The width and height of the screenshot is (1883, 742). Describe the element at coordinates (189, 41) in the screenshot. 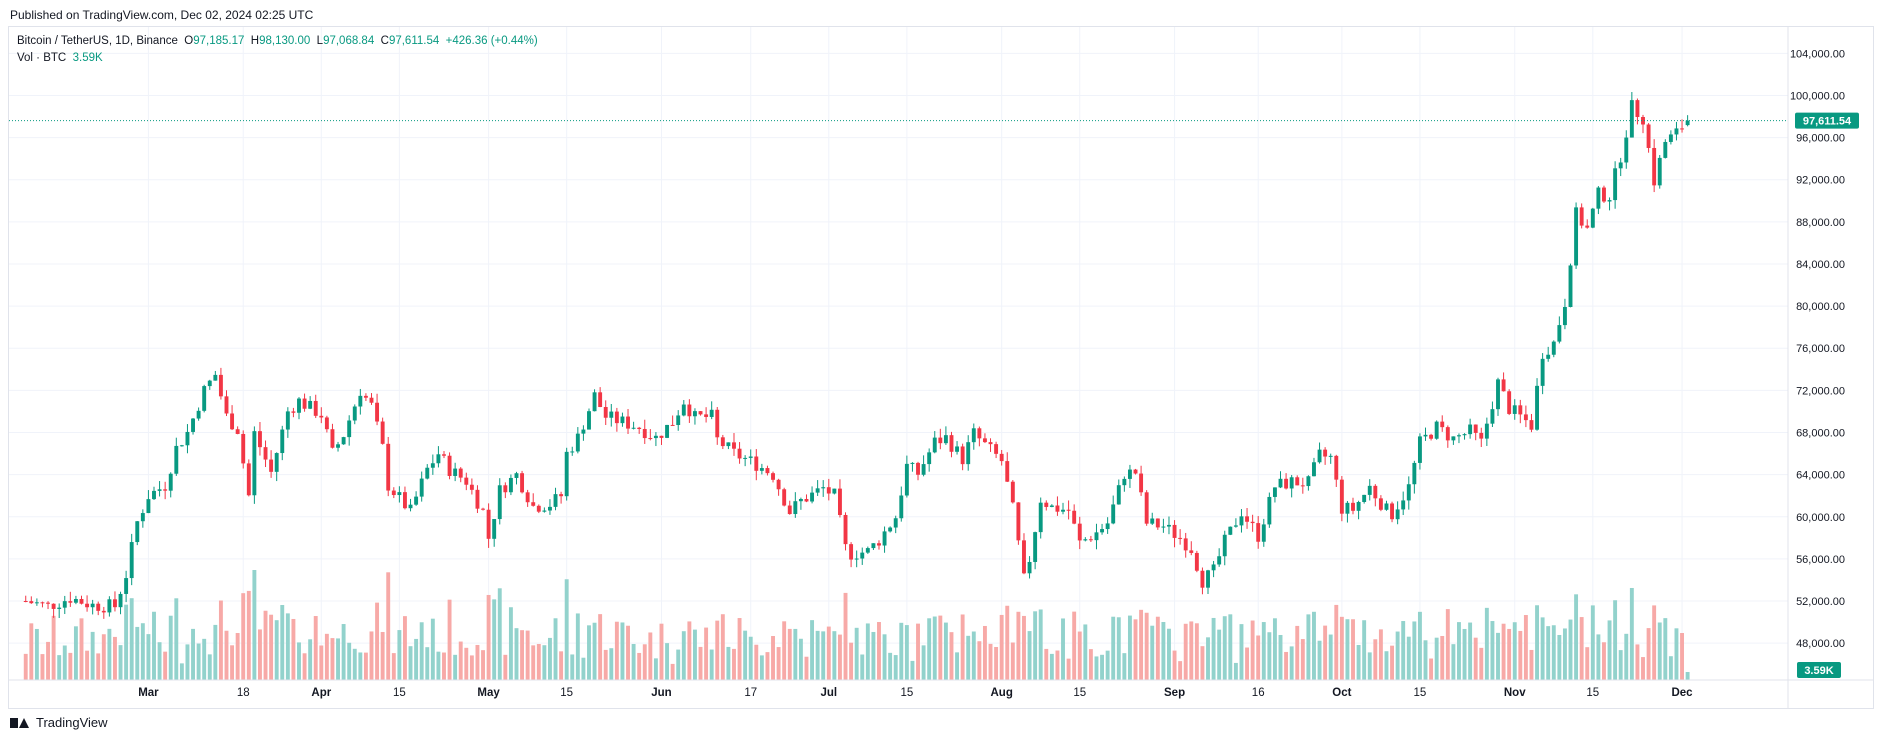

I see `open-label: O` at that location.